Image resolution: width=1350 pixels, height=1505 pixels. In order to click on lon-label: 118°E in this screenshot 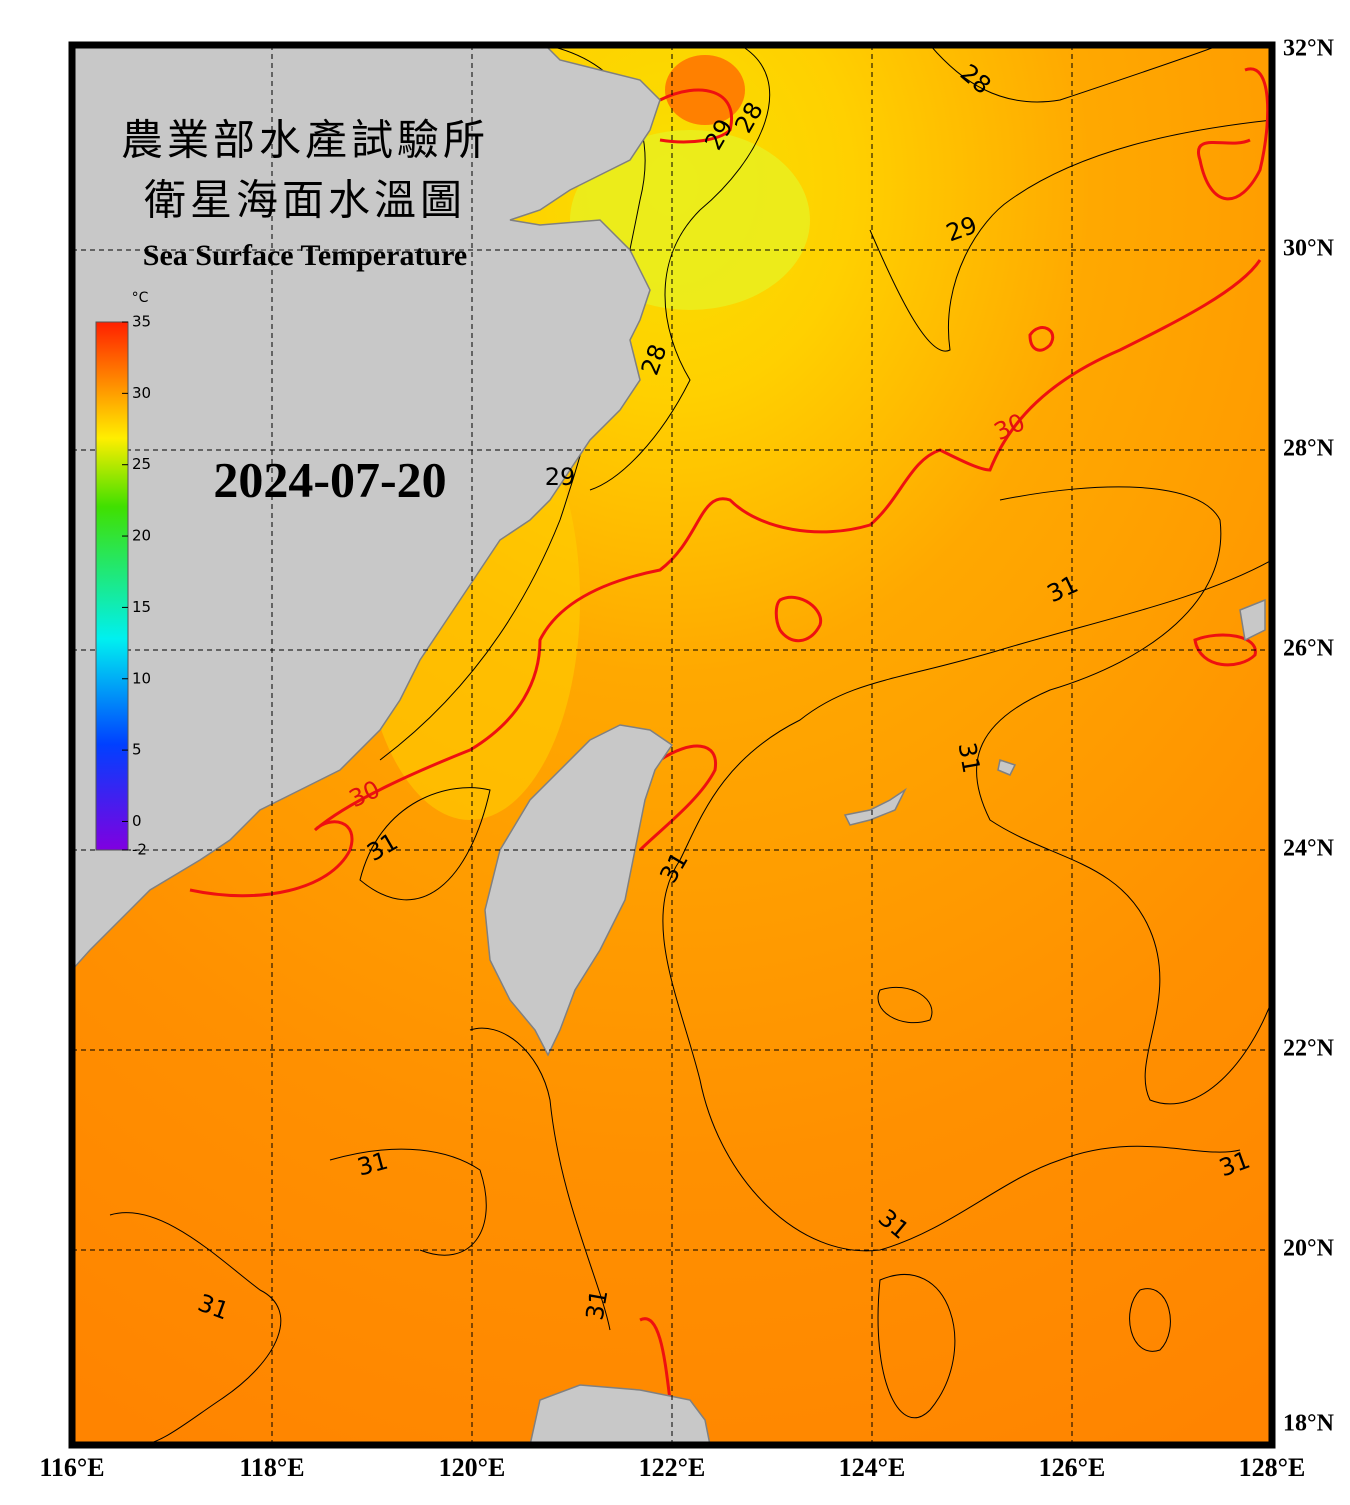, I will do `click(271, 1467)`.